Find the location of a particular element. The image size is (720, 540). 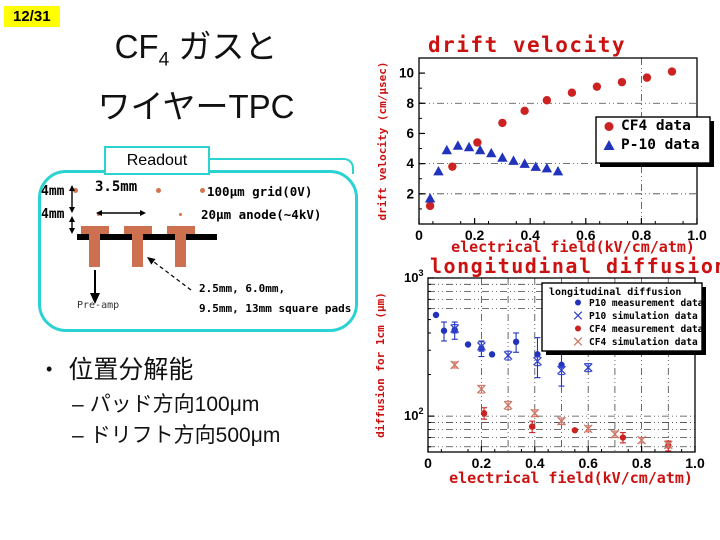

svg-text: CF4 data is located at coordinates (656, 126).